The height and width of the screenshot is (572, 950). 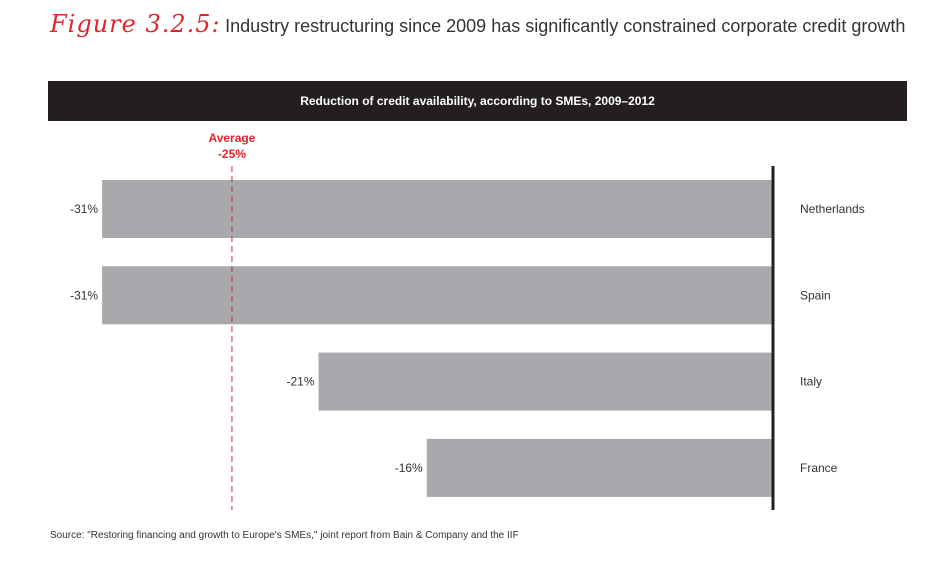 What do you see at coordinates (301, 382) in the screenshot?
I see `value-label: -21%` at bounding box center [301, 382].